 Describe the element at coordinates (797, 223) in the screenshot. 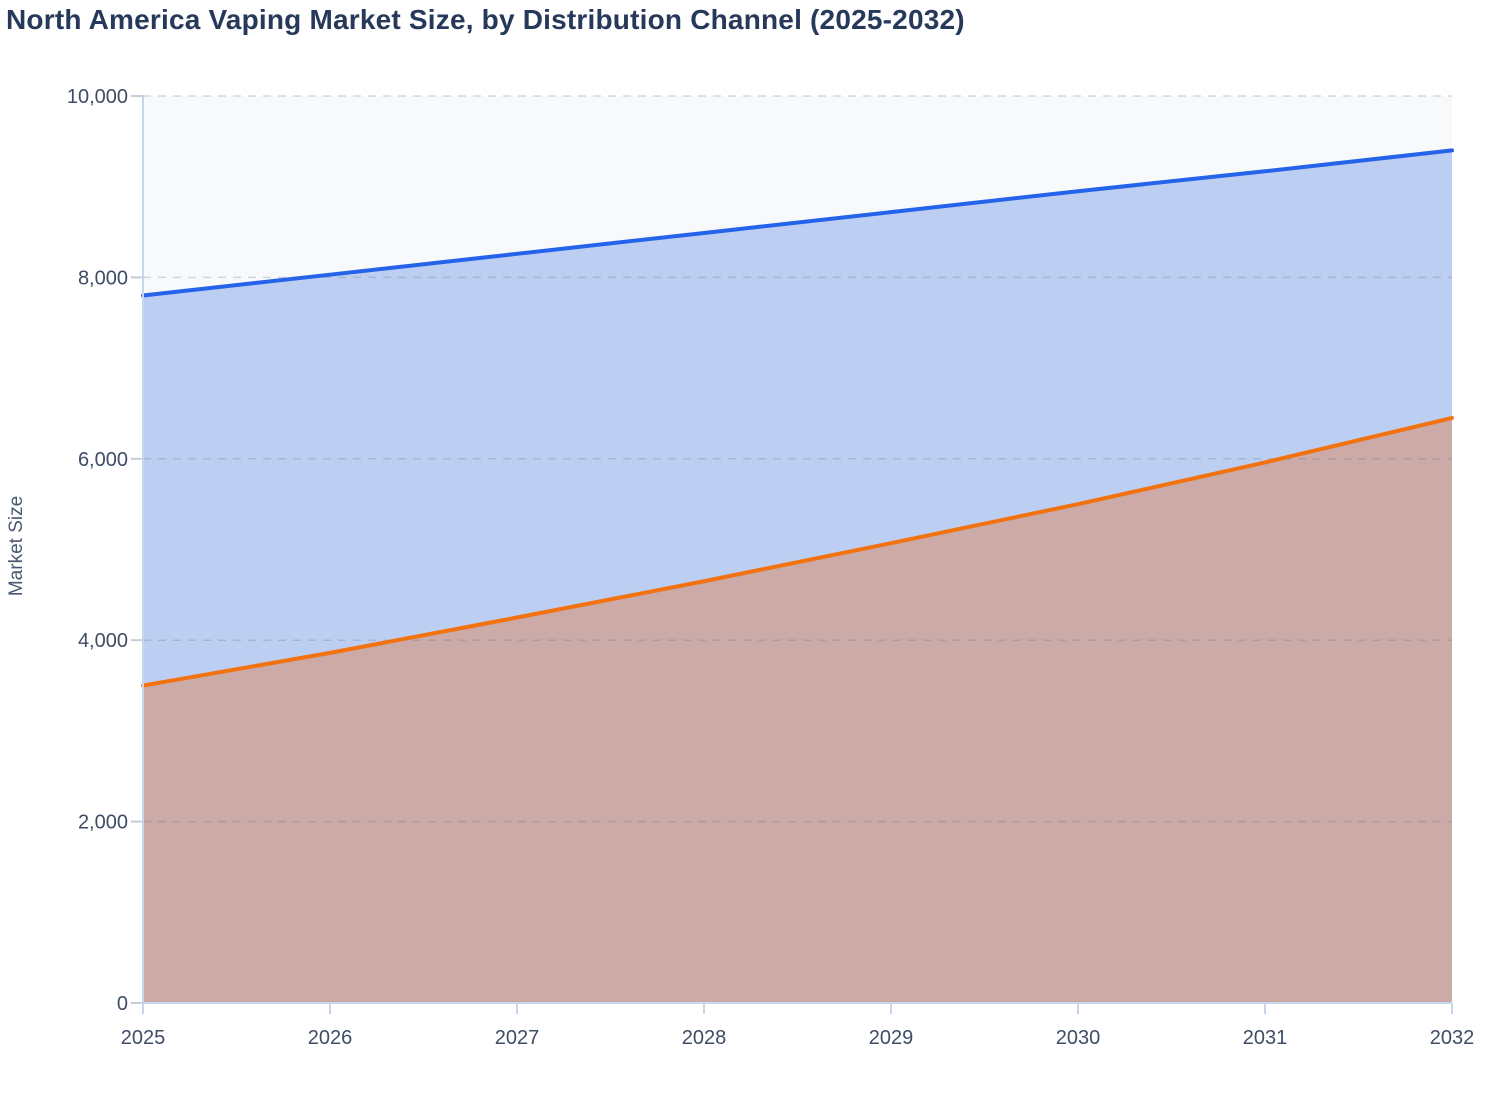

I see `series-1-line` at that location.